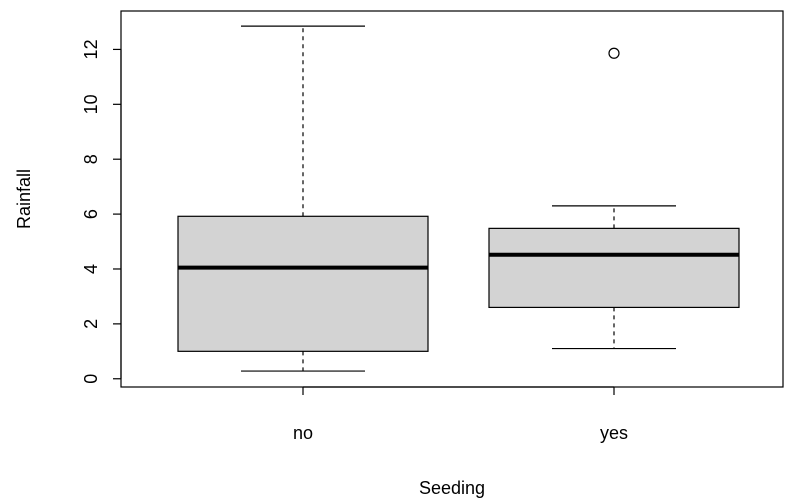 Image resolution: width=790 pixels, height=502 pixels. Describe the element at coordinates (614, 53) in the screenshot. I see `outlier-point` at that location.